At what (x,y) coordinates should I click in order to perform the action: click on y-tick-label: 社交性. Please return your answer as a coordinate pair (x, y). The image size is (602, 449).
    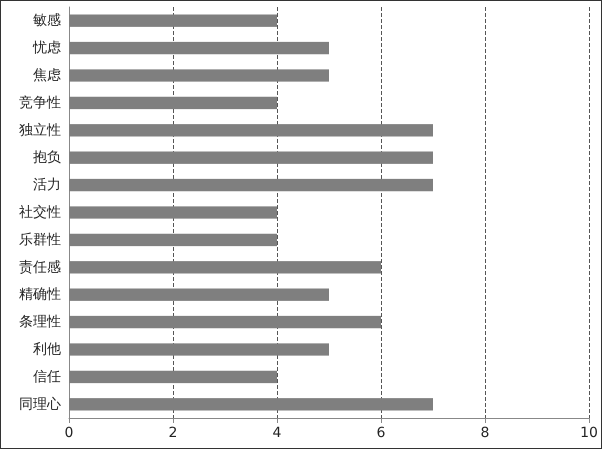
    Looking at the image, I should click on (40, 212).